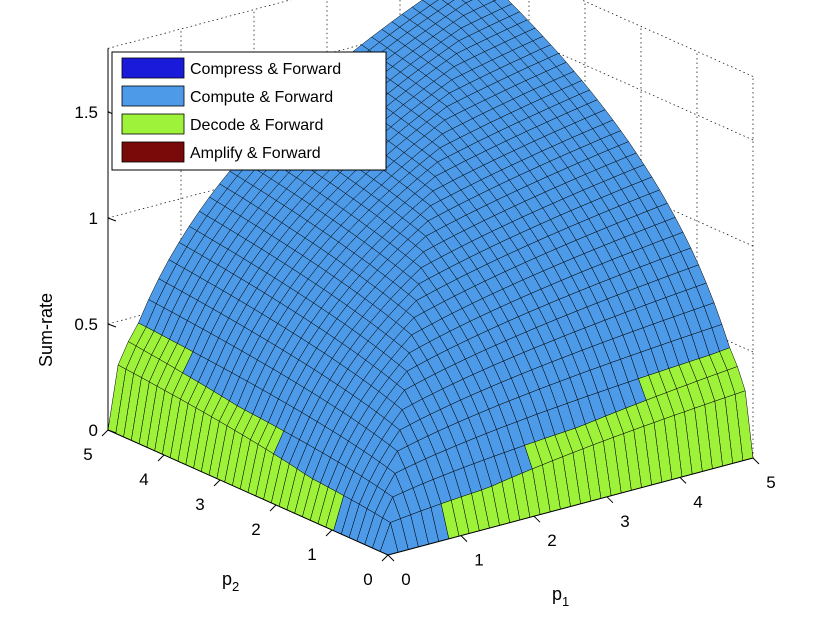 Image resolution: width=830 pixels, height=627 pixels. I want to click on legend-swatch-compute, so click(153, 96).